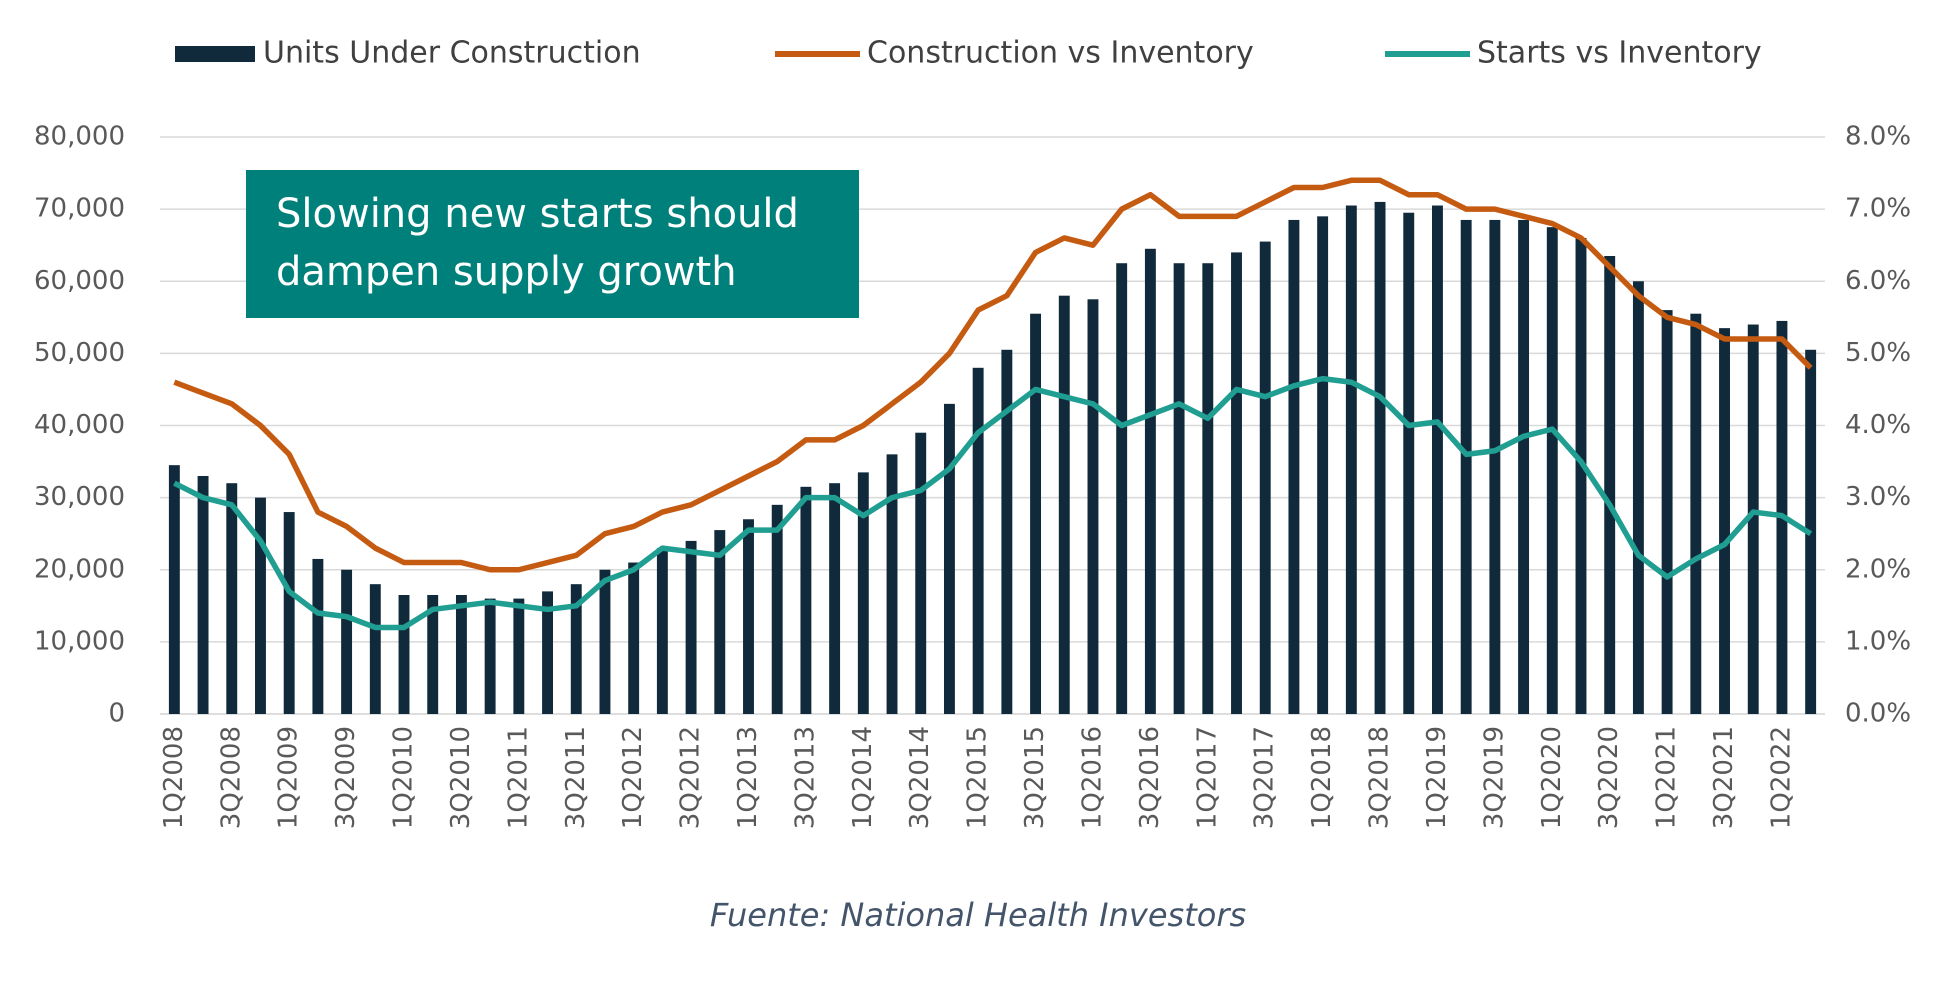  What do you see at coordinates (79, 281) in the screenshot?
I see `y-tick-label: 60,000` at bounding box center [79, 281].